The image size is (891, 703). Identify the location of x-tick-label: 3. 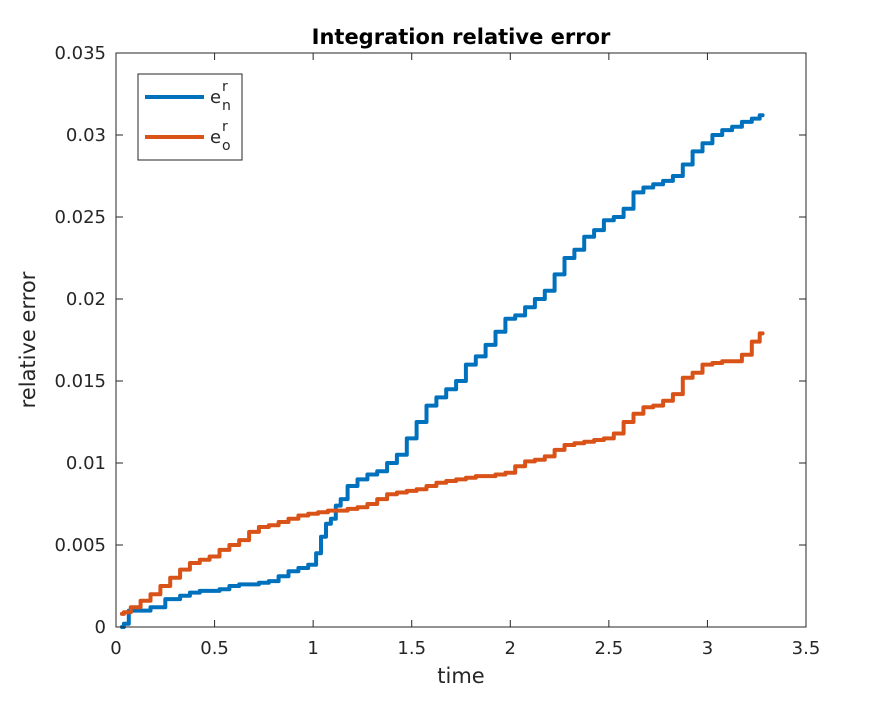
(707, 648).